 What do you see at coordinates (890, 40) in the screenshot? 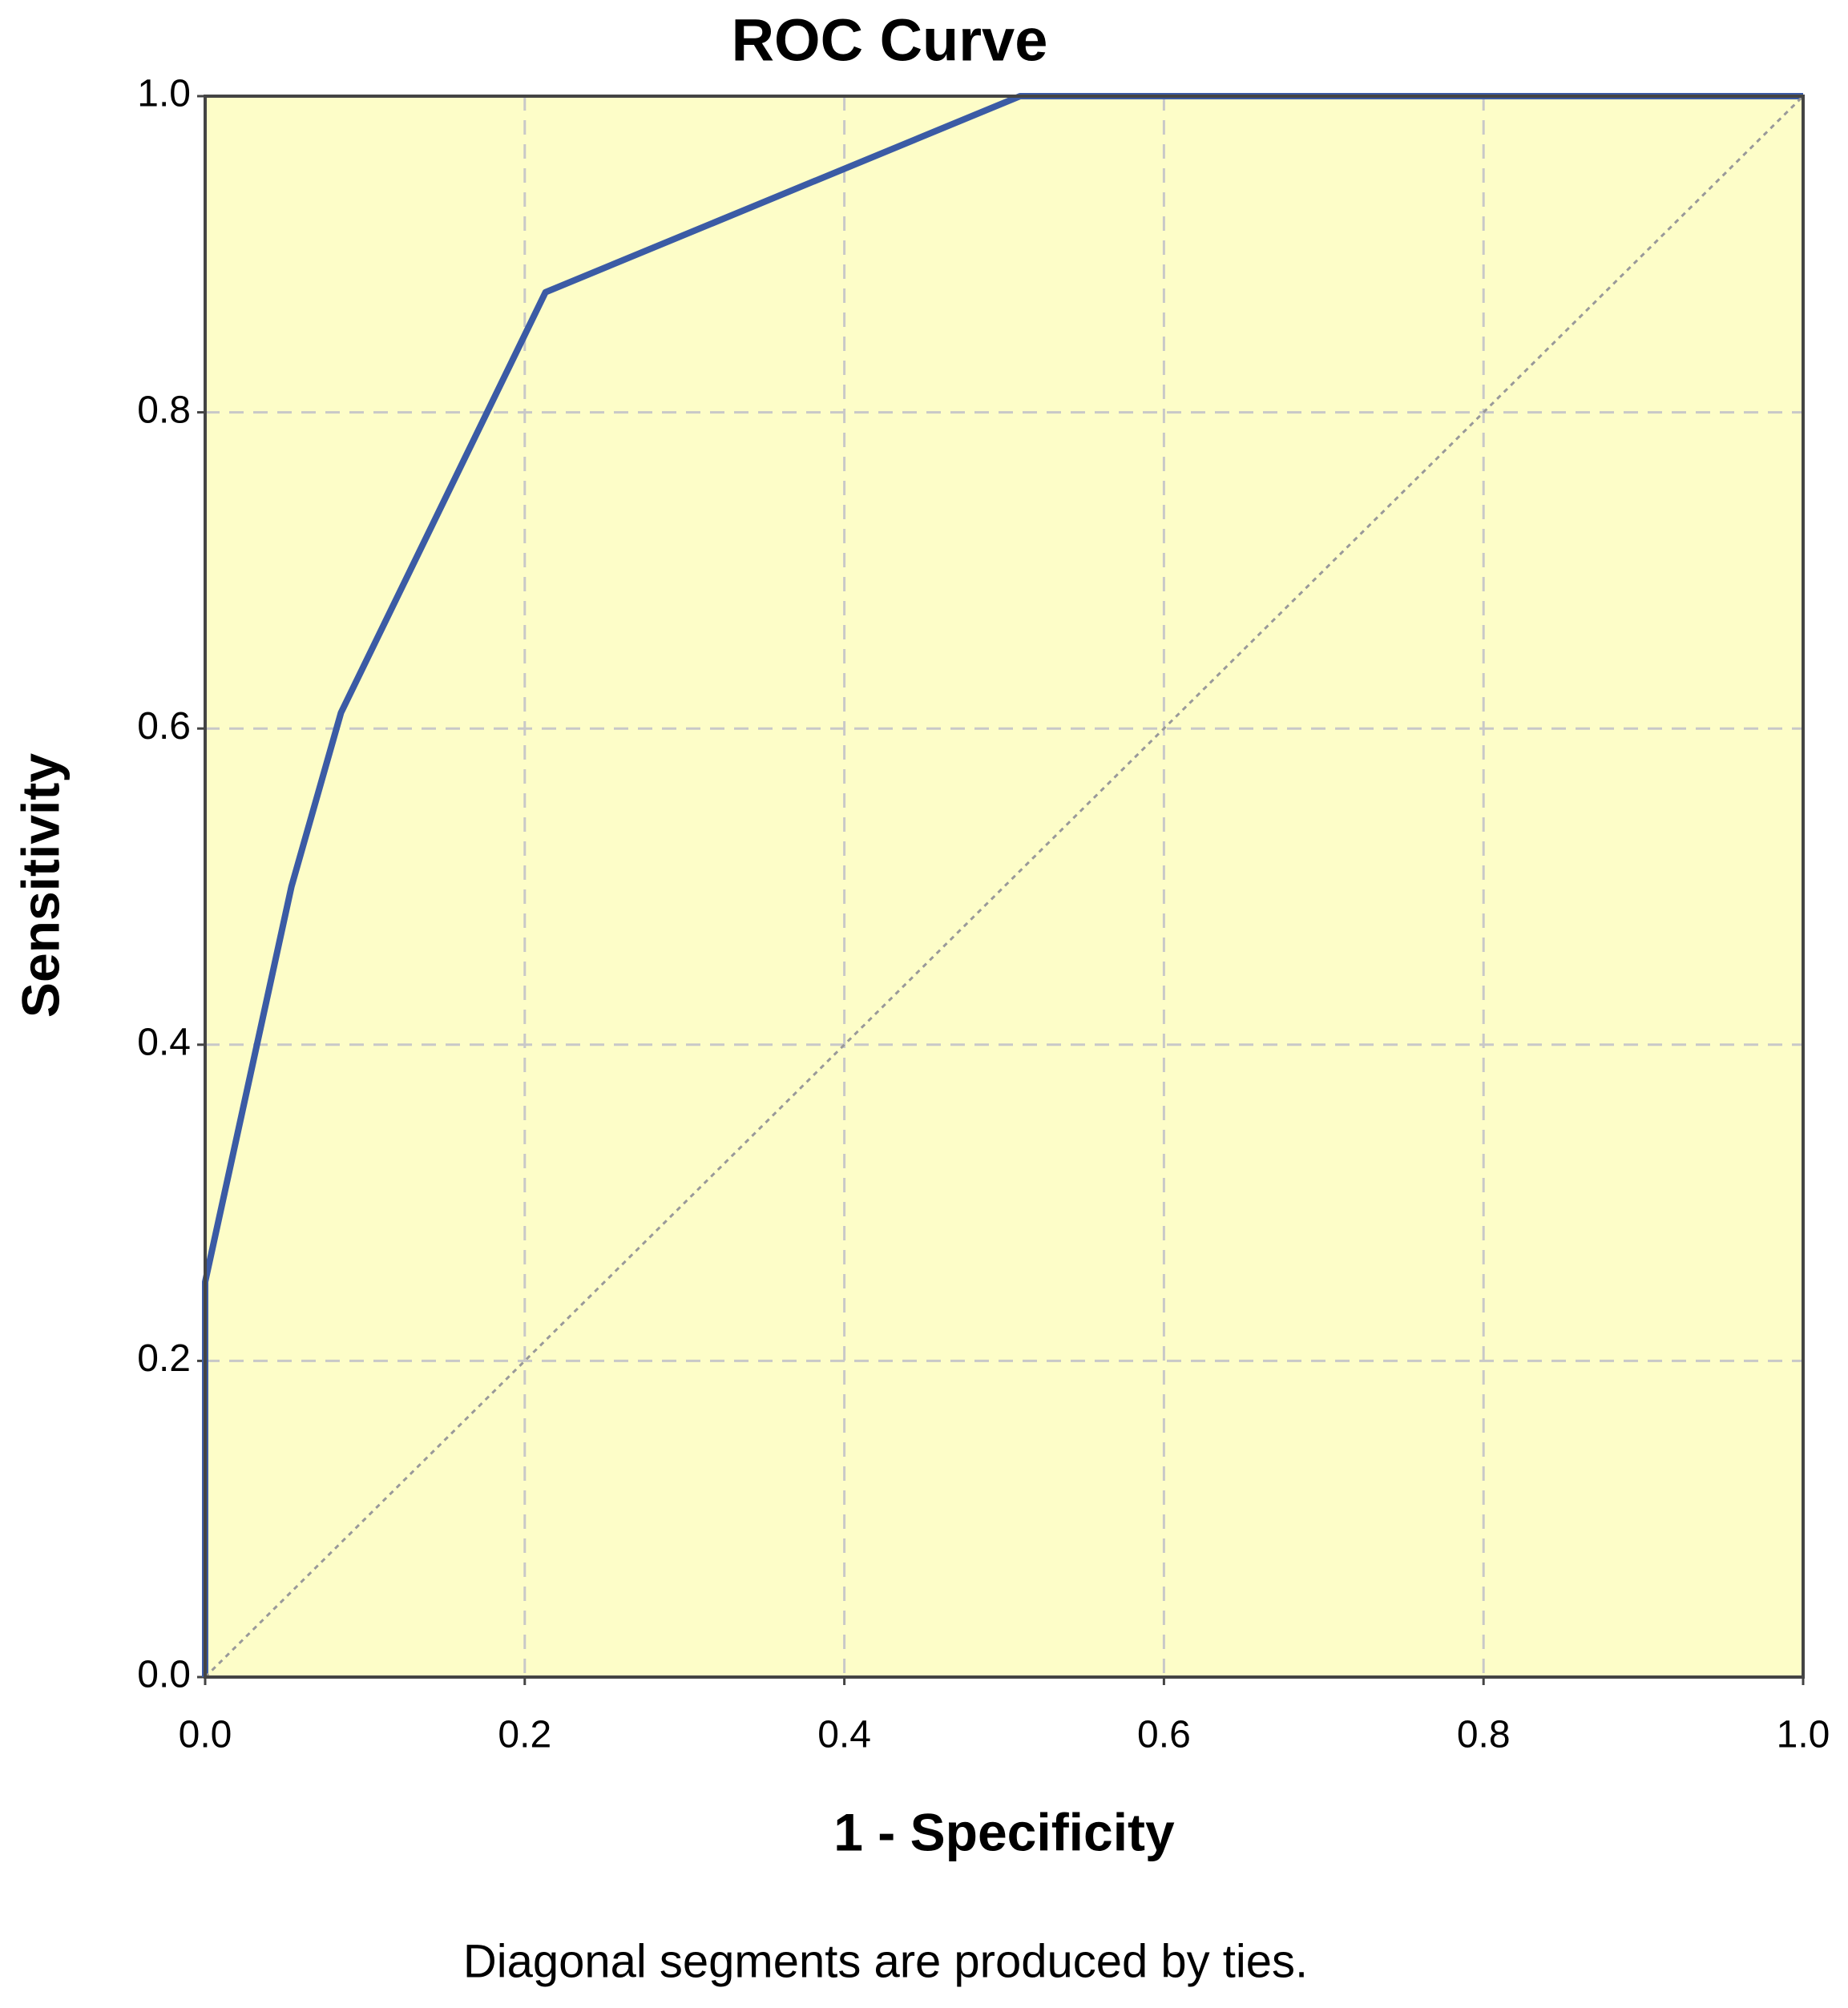
I see `chart-title: ROC Curve` at bounding box center [890, 40].